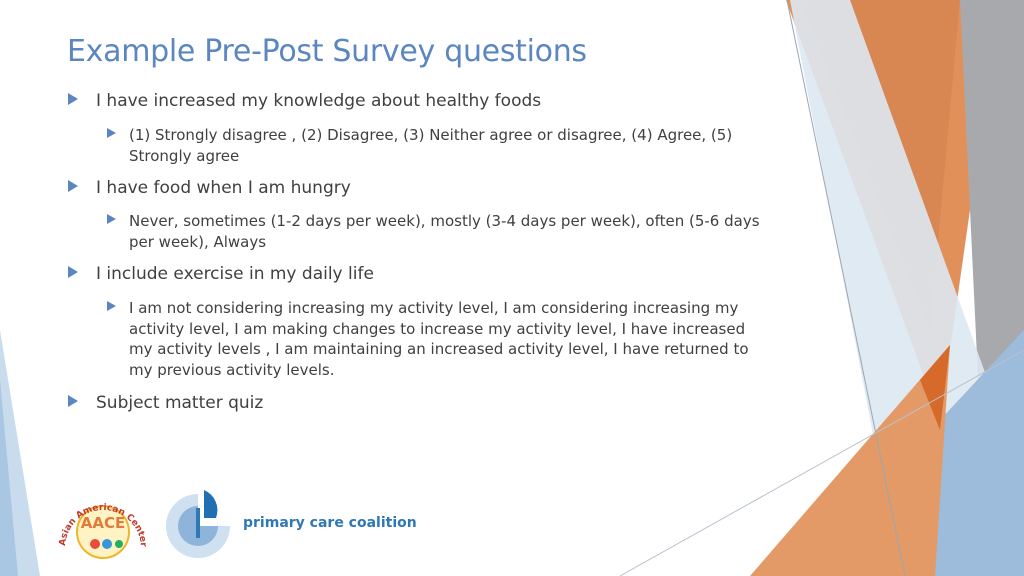 The height and width of the screenshot is (576, 1024). What do you see at coordinates (330, 523) in the screenshot?
I see `pcc-logo-text: primary care coalition` at bounding box center [330, 523].